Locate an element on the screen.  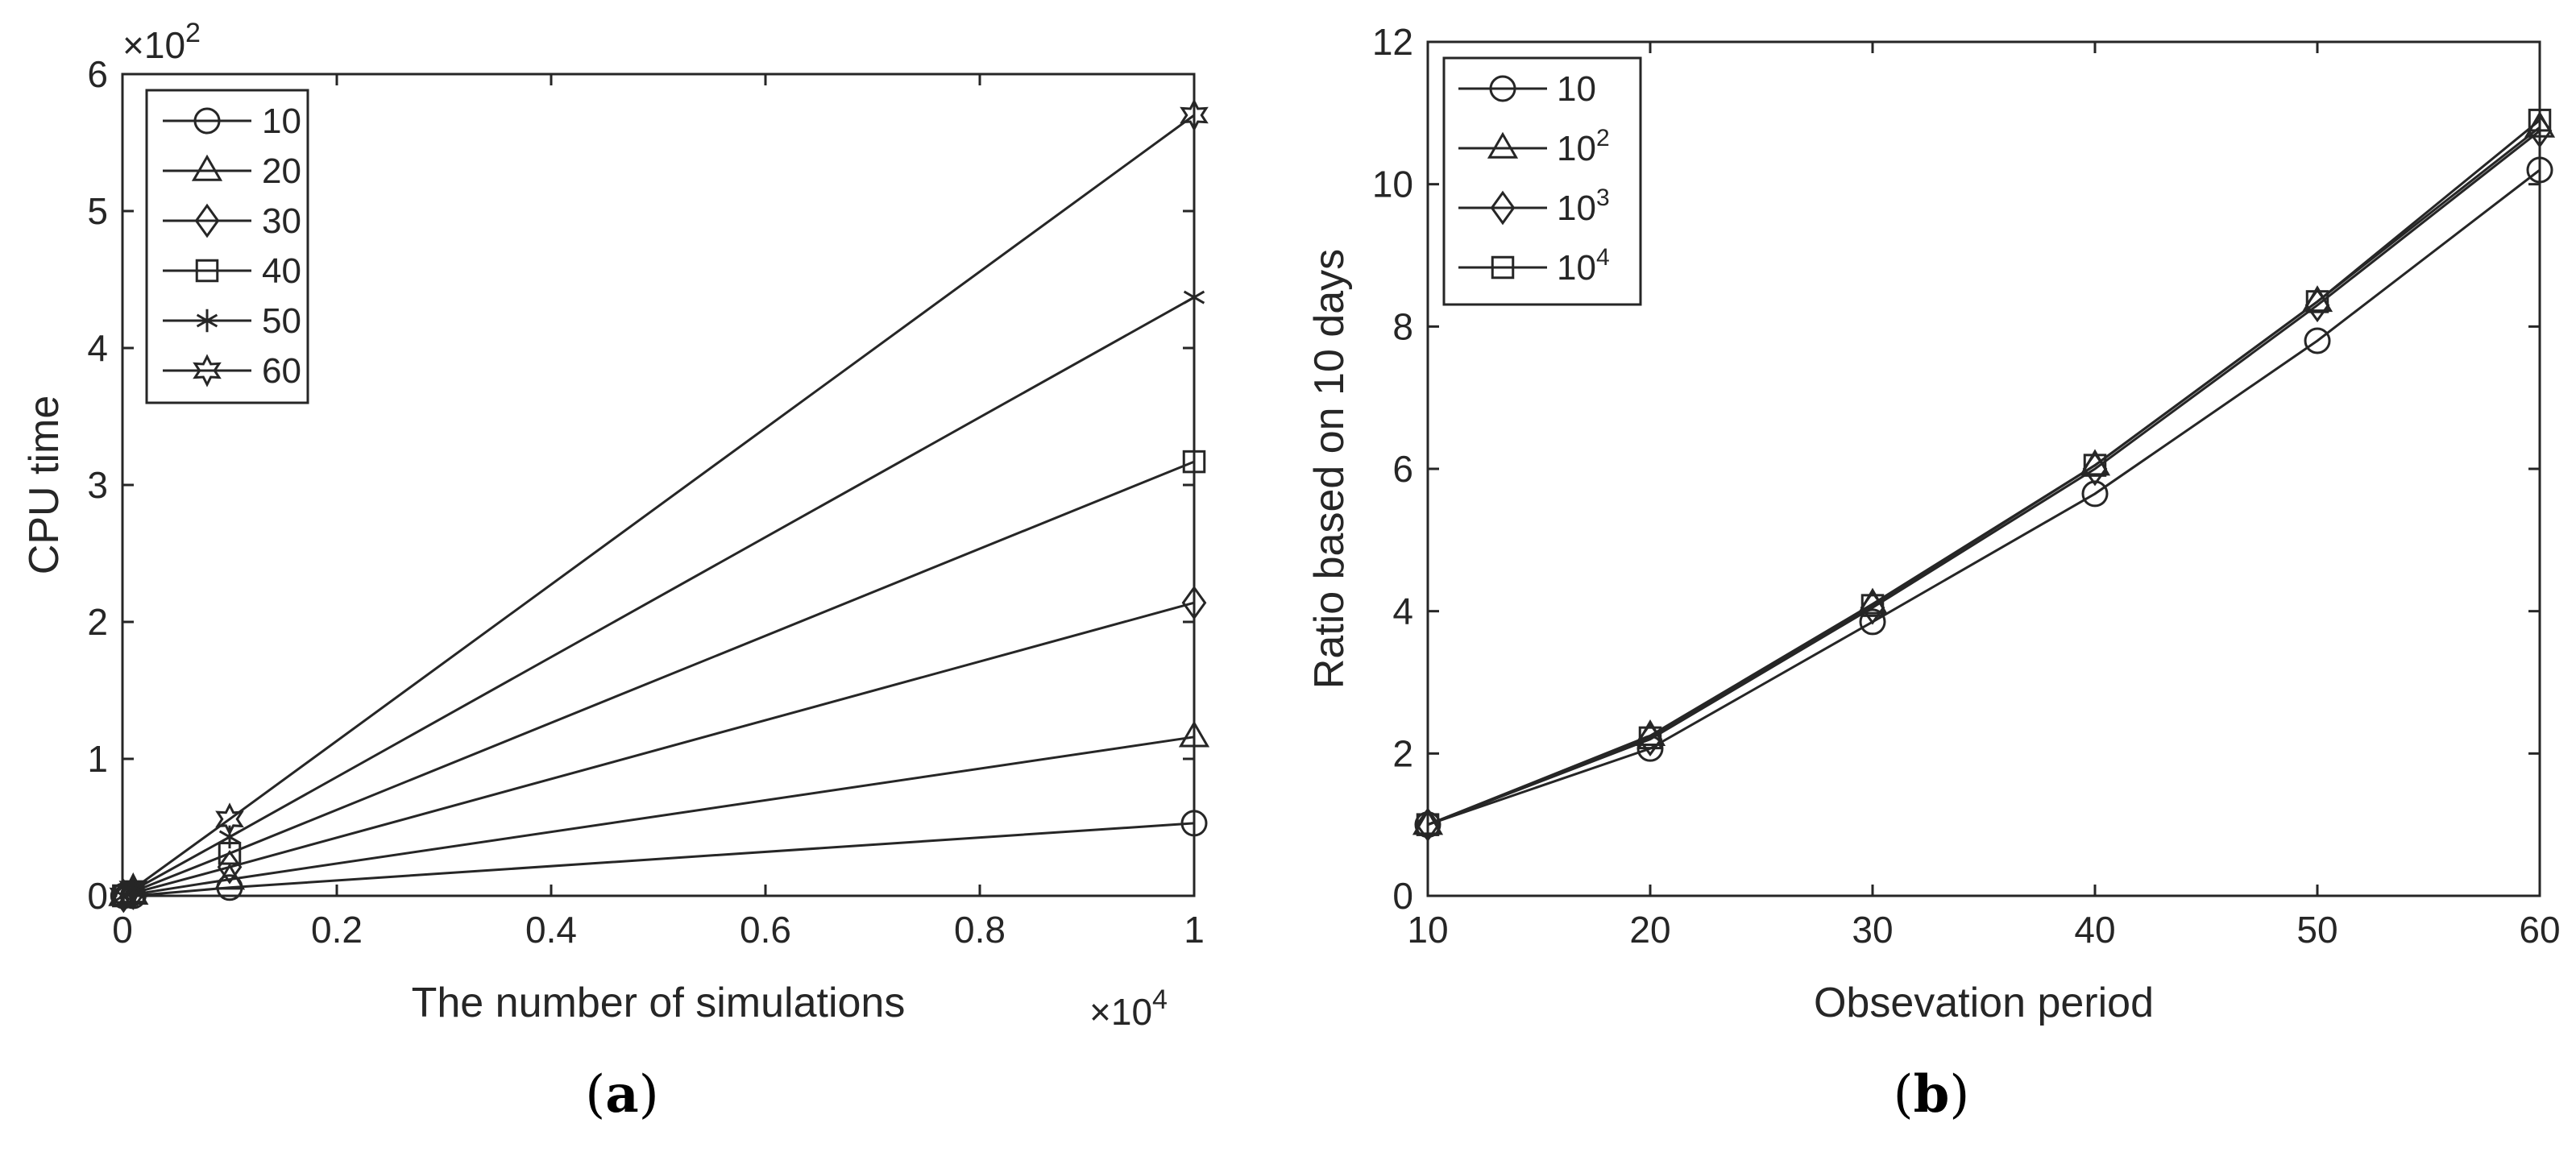
chart-b-legend-entry: 10 is located at coordinates (1527, 89).